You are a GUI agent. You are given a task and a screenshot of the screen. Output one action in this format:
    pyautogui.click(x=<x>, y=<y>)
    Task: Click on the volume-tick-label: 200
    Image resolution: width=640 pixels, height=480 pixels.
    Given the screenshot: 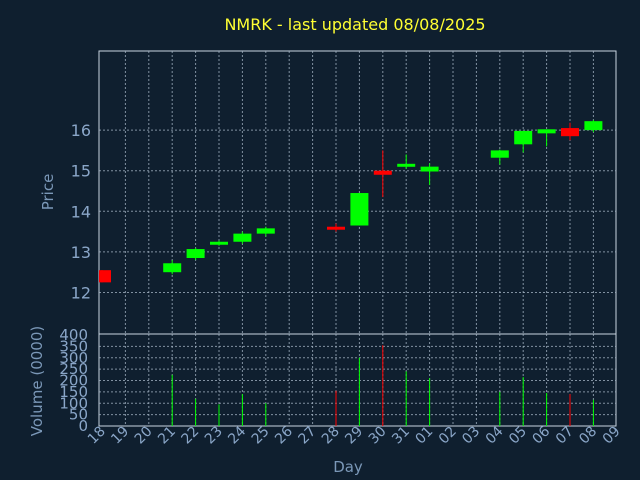 What is the action you would take?
    pyautogui.click(x=73, y=381)
    